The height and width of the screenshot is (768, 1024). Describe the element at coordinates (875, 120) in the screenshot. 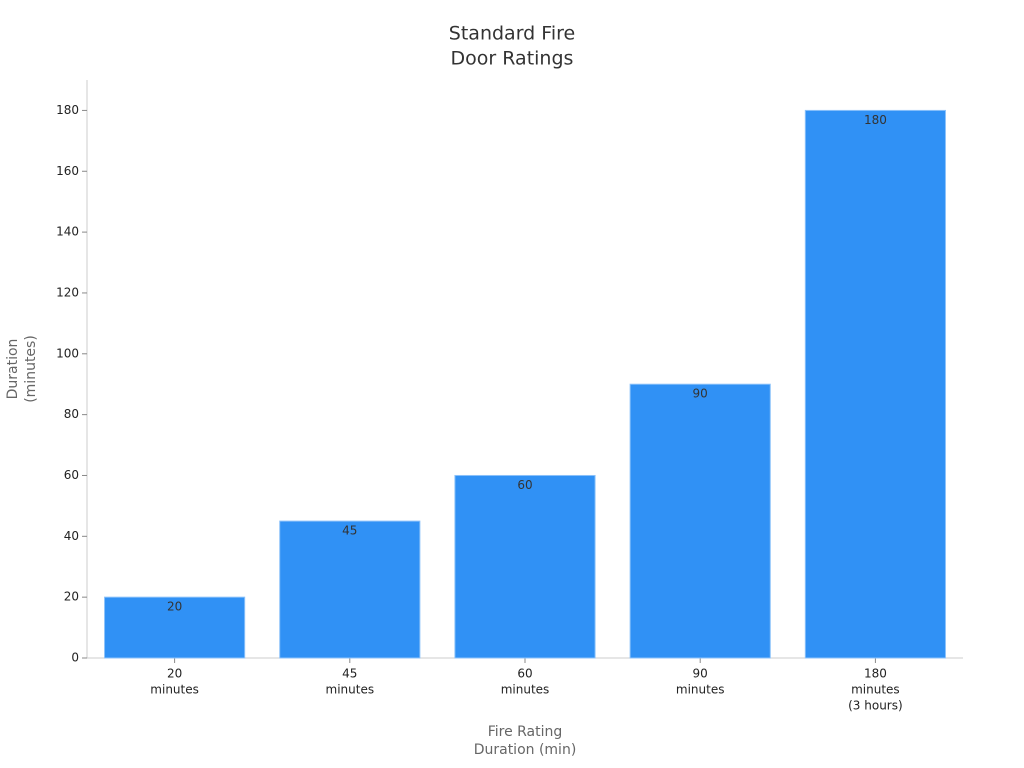

I see `value-label: 180` at that location.